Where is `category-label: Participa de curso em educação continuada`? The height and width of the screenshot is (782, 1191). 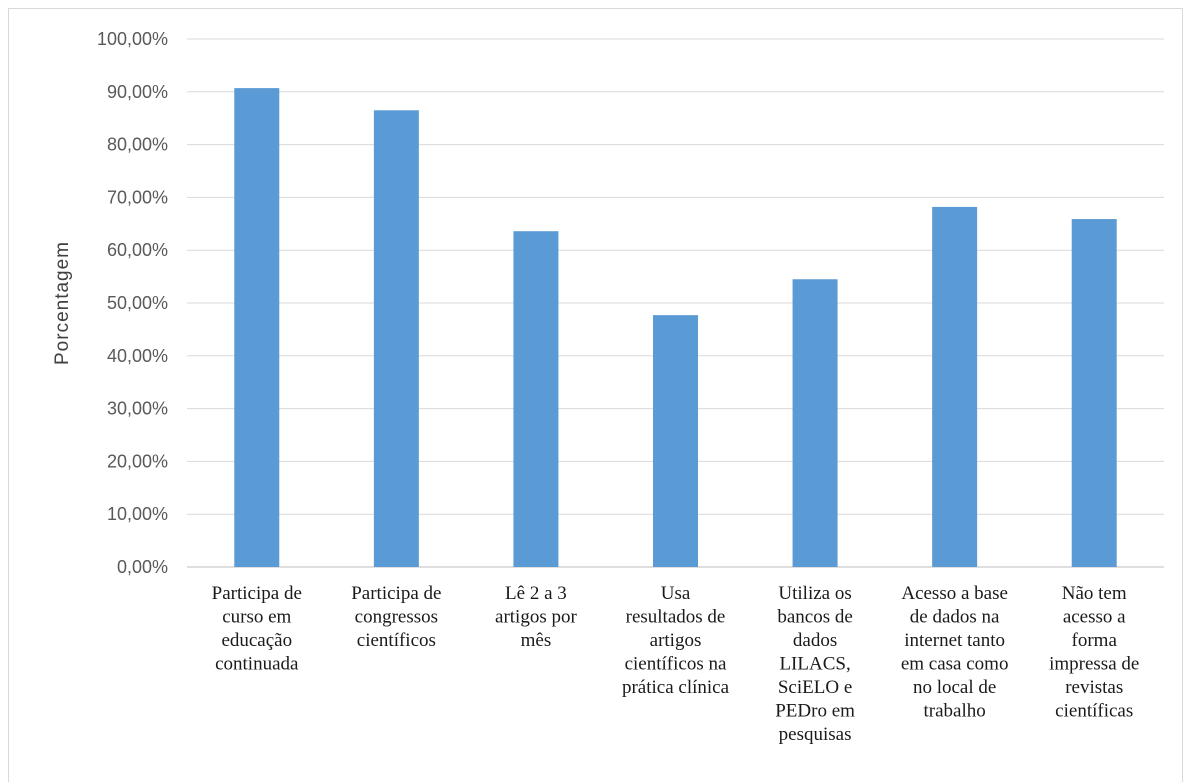 category-label: Participa de curso em educação continuada is located at coordinates (257, 629).